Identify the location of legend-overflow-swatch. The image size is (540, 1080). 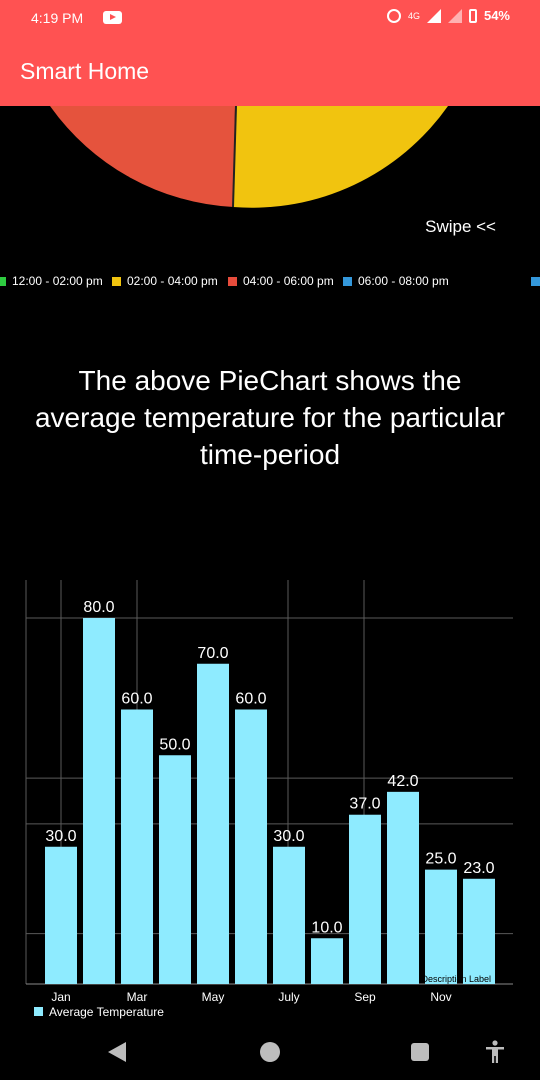
(535, 281).